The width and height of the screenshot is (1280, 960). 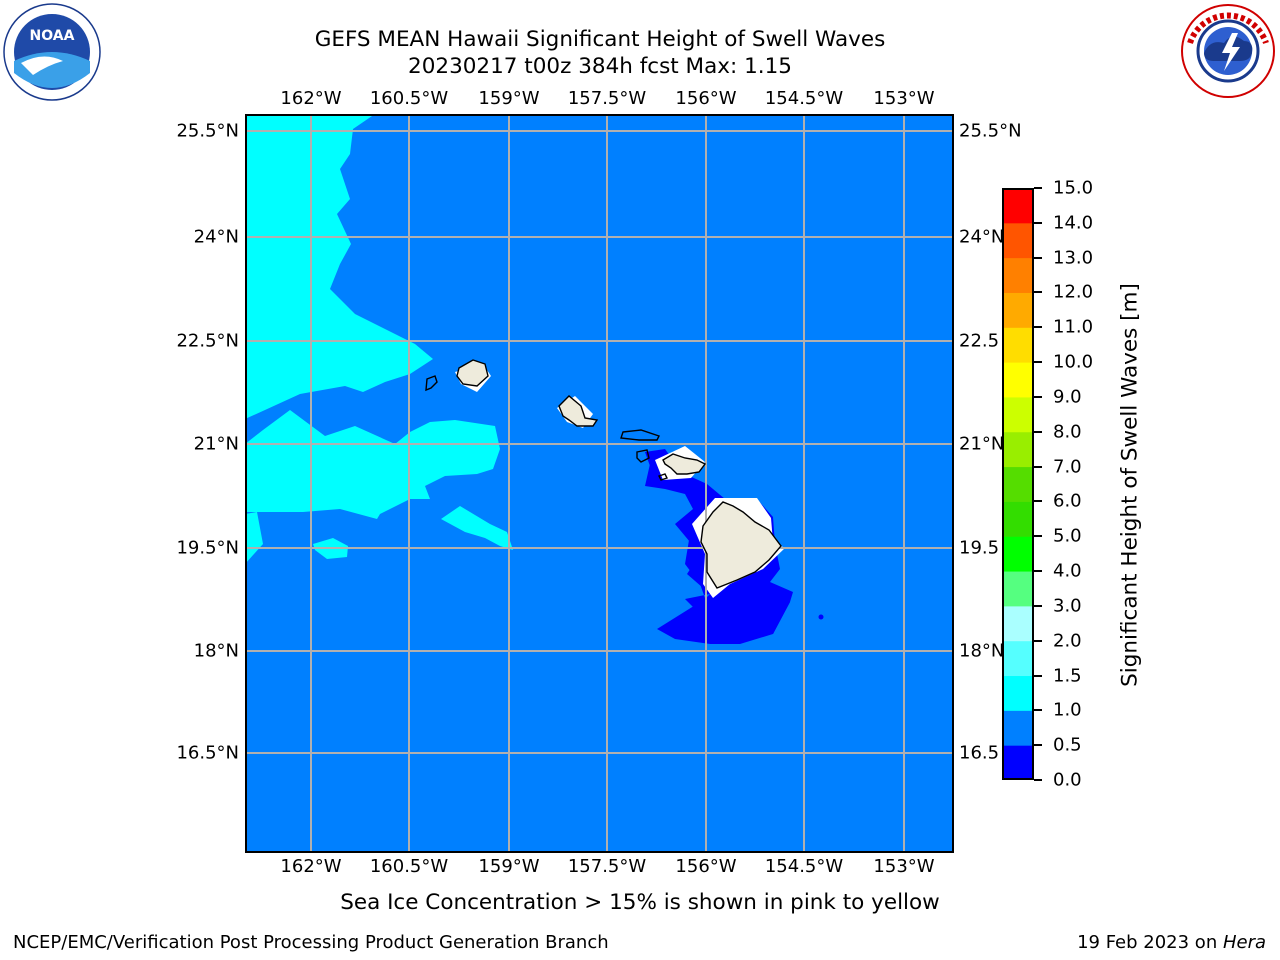 I want to click on colorbar-tick-label: 2.0, so click(x=1067, y=641).